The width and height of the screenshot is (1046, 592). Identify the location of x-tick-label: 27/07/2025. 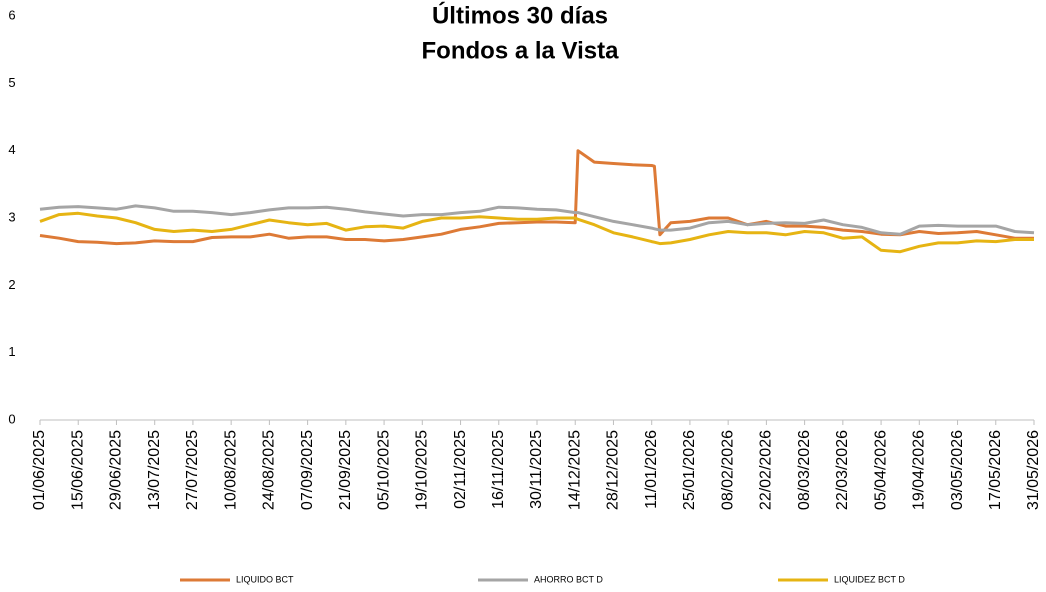
(192, 470).